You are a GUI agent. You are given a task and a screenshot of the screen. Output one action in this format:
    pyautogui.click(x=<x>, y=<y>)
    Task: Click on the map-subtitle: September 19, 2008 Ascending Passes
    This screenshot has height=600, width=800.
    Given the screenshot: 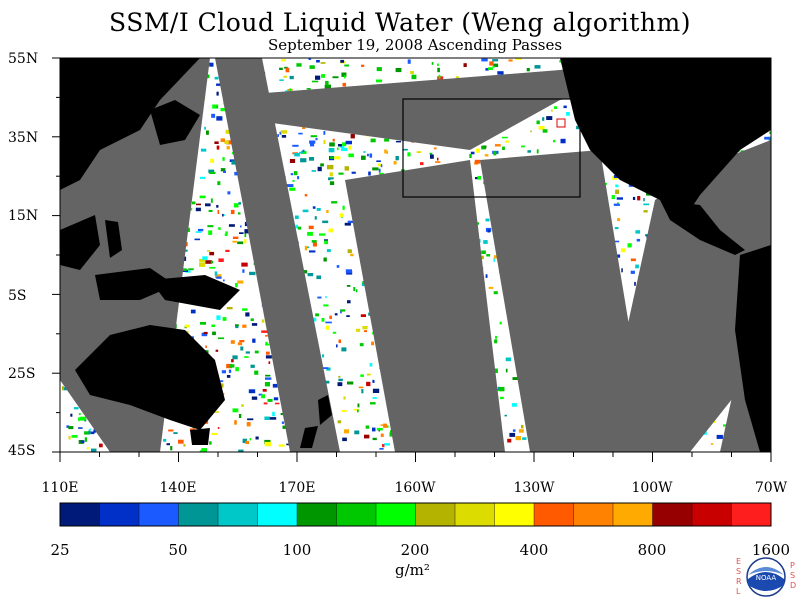 What is the action you would take?
    pyautogui.click(x=415, y=45)
    